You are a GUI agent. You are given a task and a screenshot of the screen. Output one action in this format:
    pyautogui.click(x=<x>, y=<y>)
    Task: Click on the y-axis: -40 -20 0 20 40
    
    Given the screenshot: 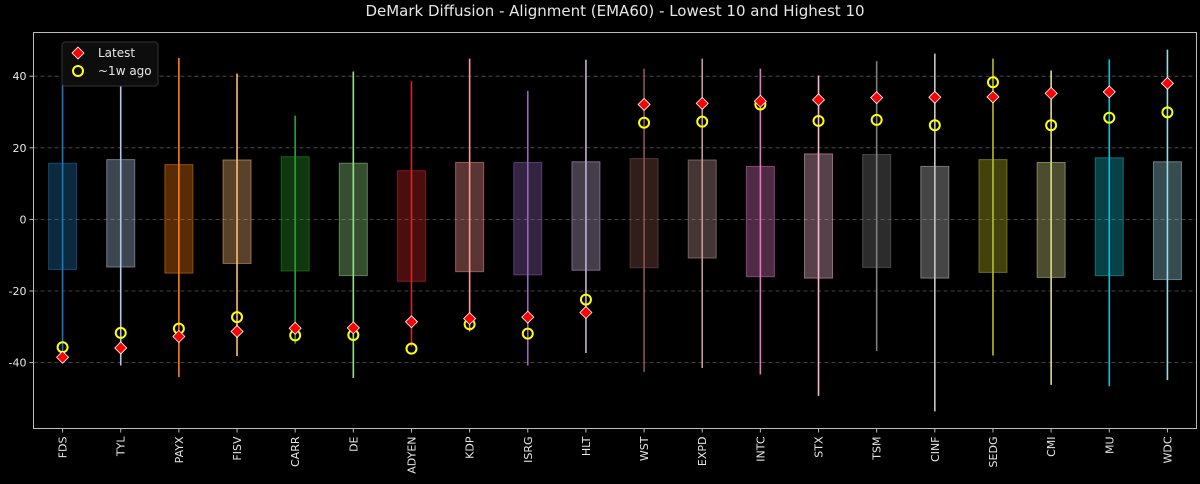 What is the action you would take?
    pyautogui.click(x=21, y=220)
    